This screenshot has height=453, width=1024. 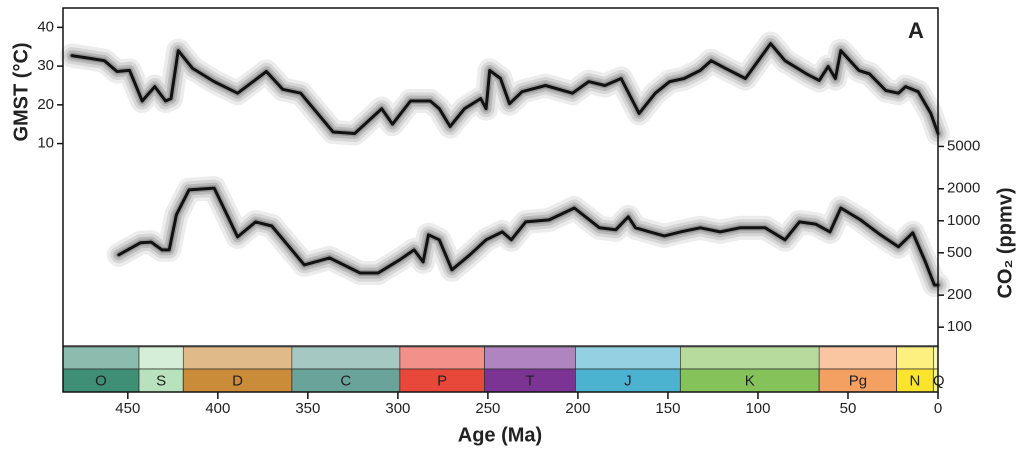 I want to click on x-tick-label: 100, so click(x=757, y=408).